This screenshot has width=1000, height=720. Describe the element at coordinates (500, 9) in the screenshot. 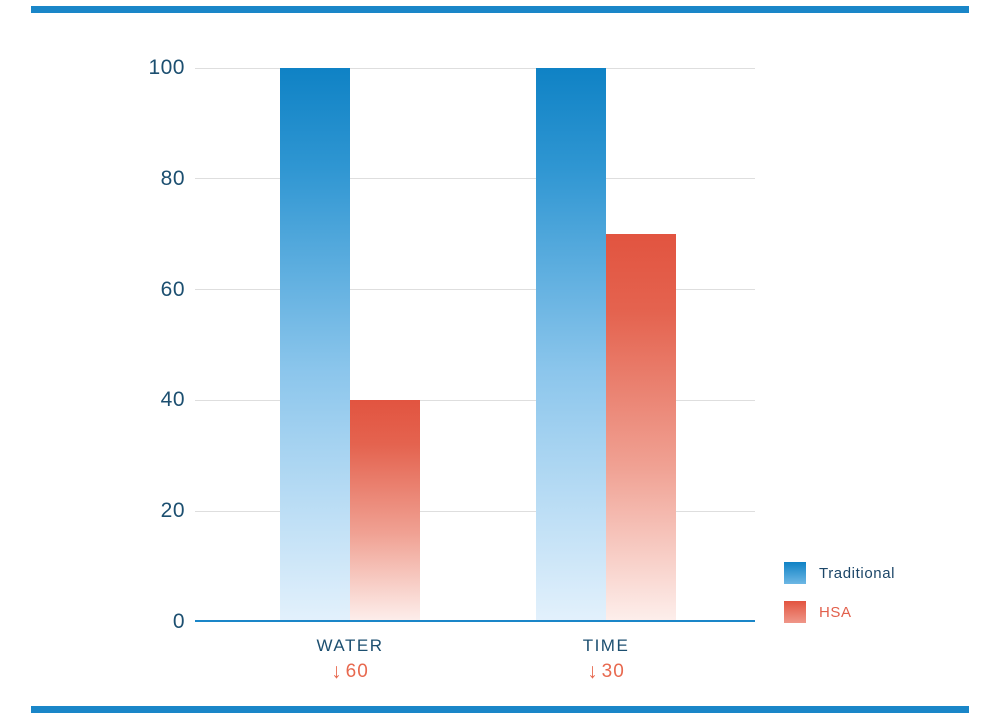

I see `top-border-rule` at that location.